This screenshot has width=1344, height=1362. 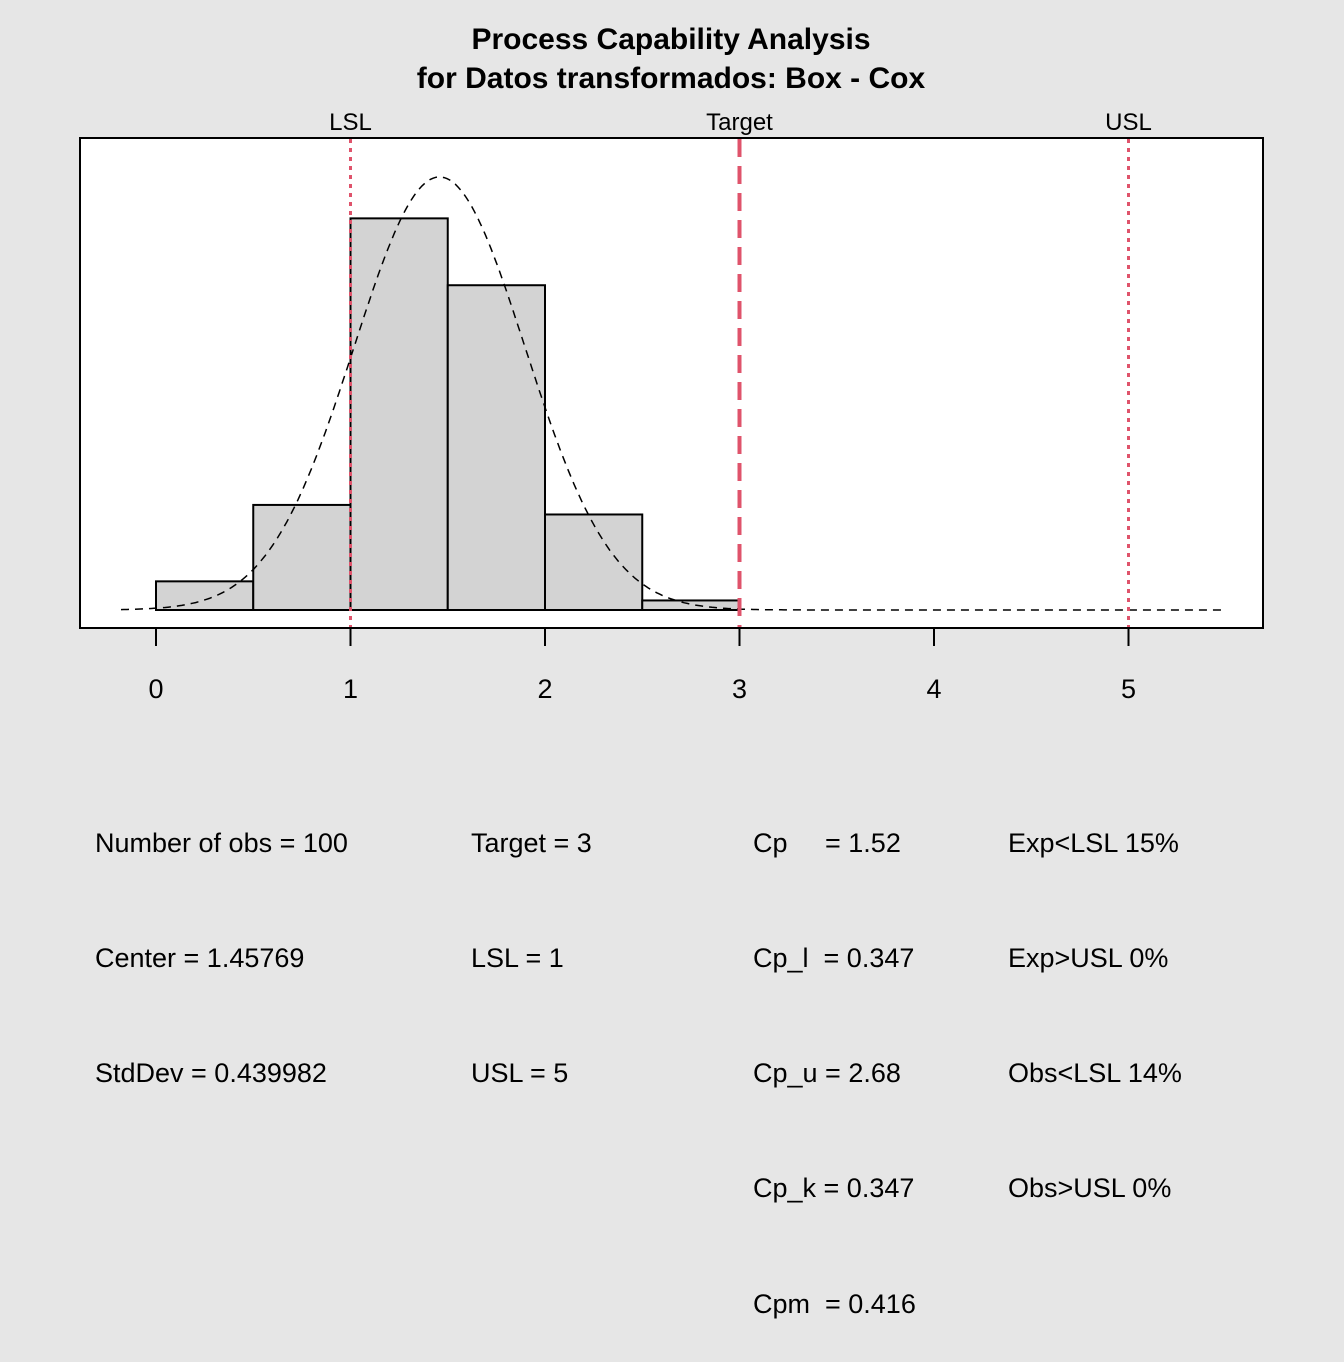 I want to click on stat-exp-usl: Exp>USL 0%, so click(x=1088, y=958).